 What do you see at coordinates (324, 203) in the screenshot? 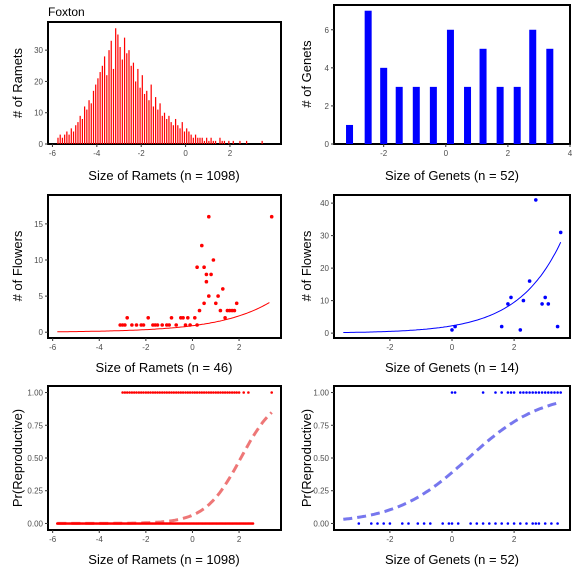
I see `y-tick-label: 40` at bounding box center [324, 203].